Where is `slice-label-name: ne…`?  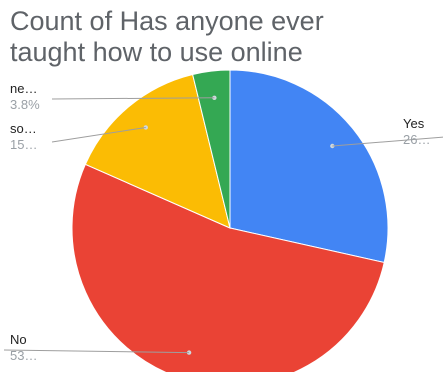
slice-label-name: ne… is located at coordinates (23, 88).